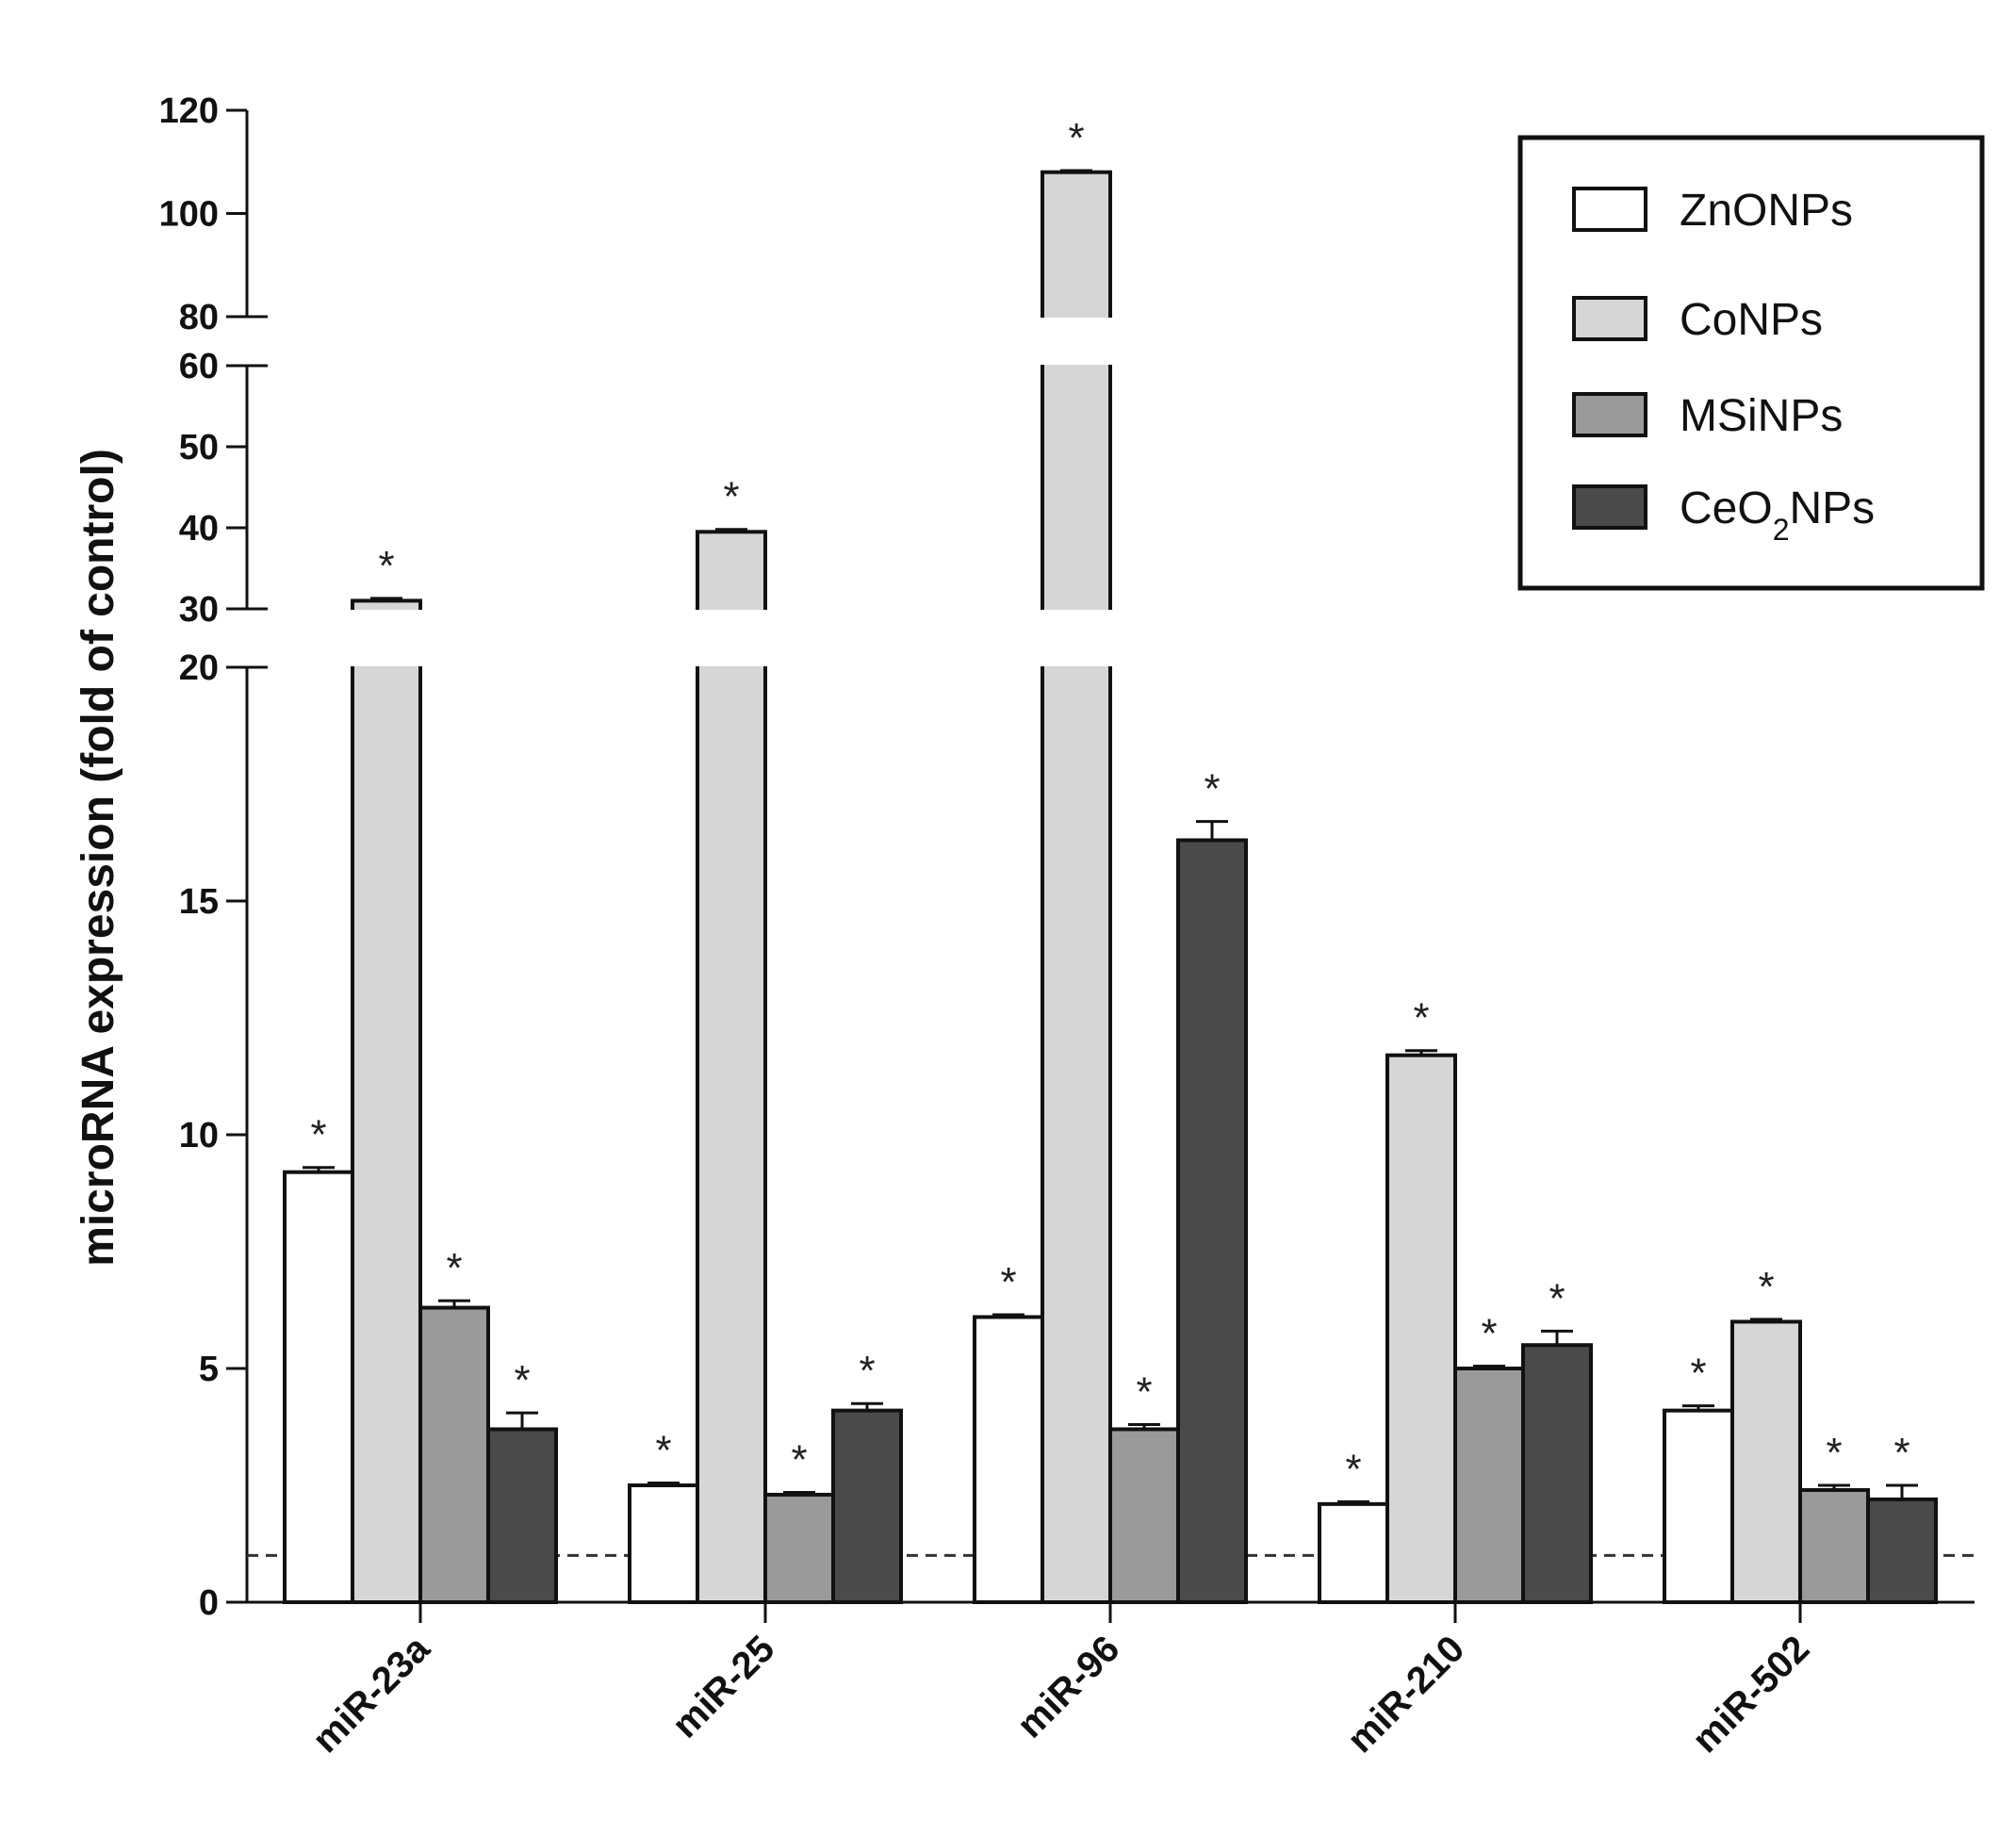  What do you see at coordinates (189, 111) in the screenshot?
I see `y-tick-label: 120` at bounding box center [189, 111].